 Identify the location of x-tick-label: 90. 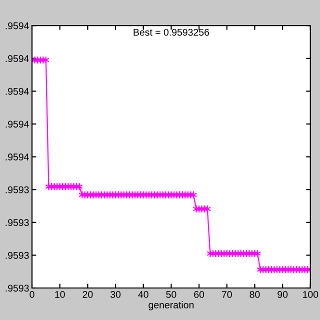
(283, 294).